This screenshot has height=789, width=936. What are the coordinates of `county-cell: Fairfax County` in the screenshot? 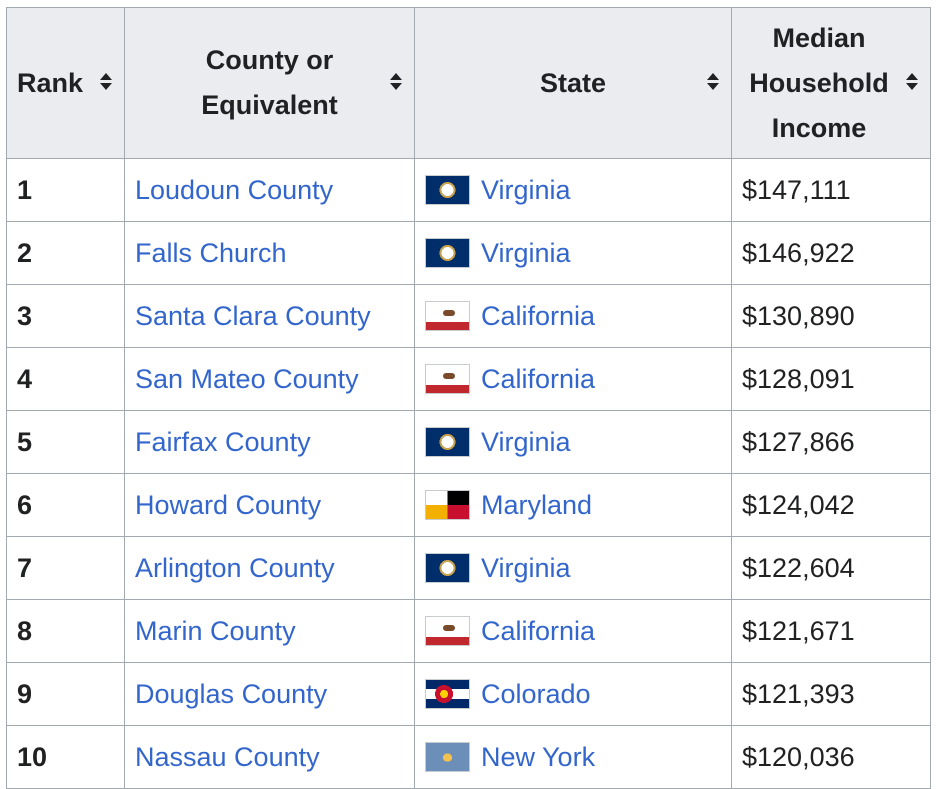 It's located at (269, 442).